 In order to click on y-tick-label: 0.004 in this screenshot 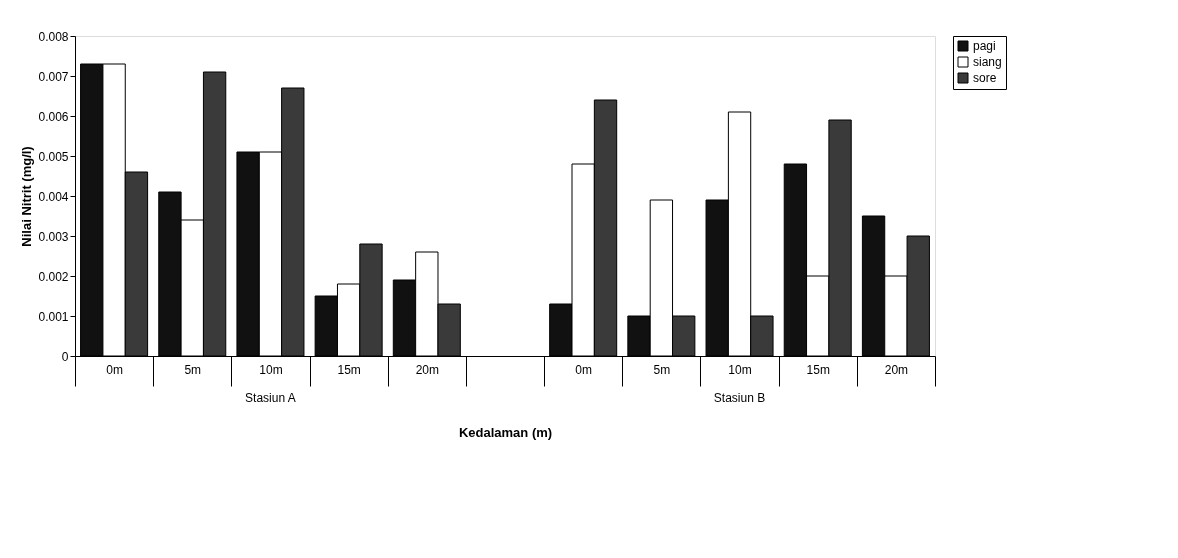, I will do `click(53, 196)`.